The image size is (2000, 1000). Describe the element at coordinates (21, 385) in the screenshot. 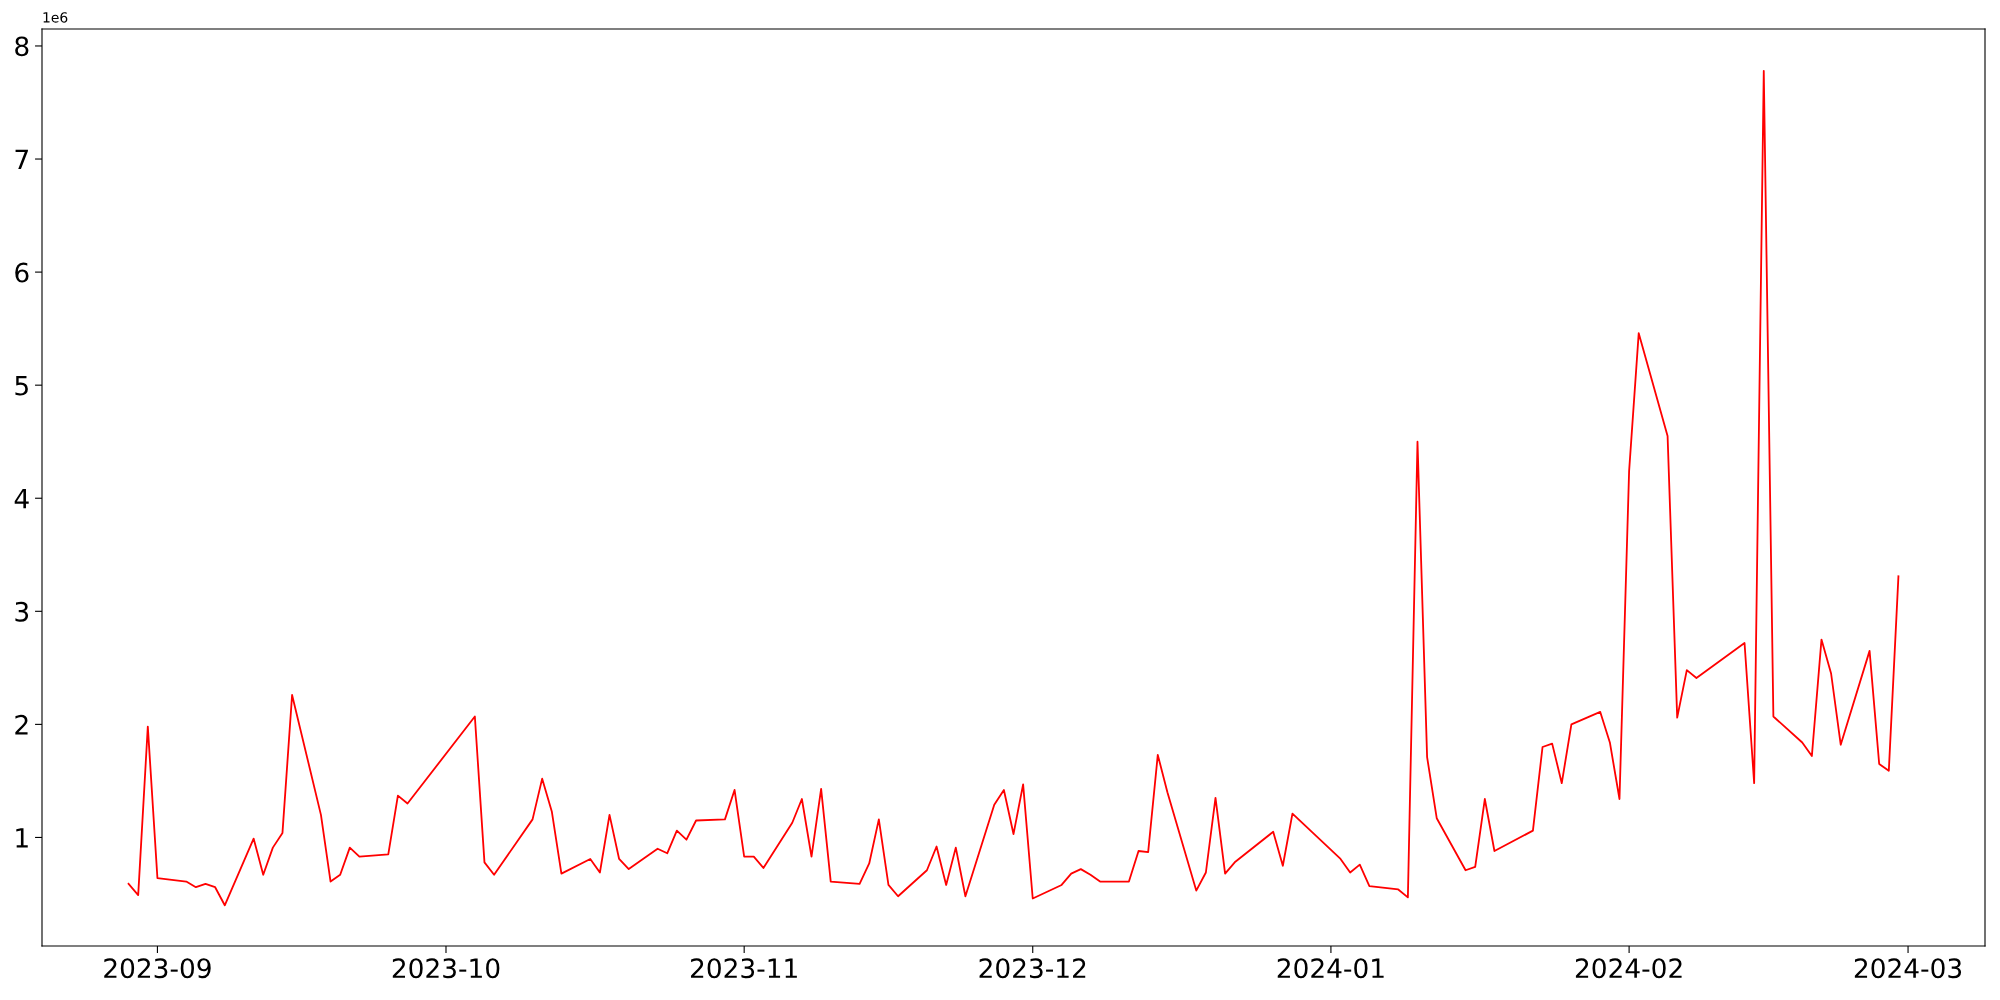

I see `y-tick-label: 5` at that location.